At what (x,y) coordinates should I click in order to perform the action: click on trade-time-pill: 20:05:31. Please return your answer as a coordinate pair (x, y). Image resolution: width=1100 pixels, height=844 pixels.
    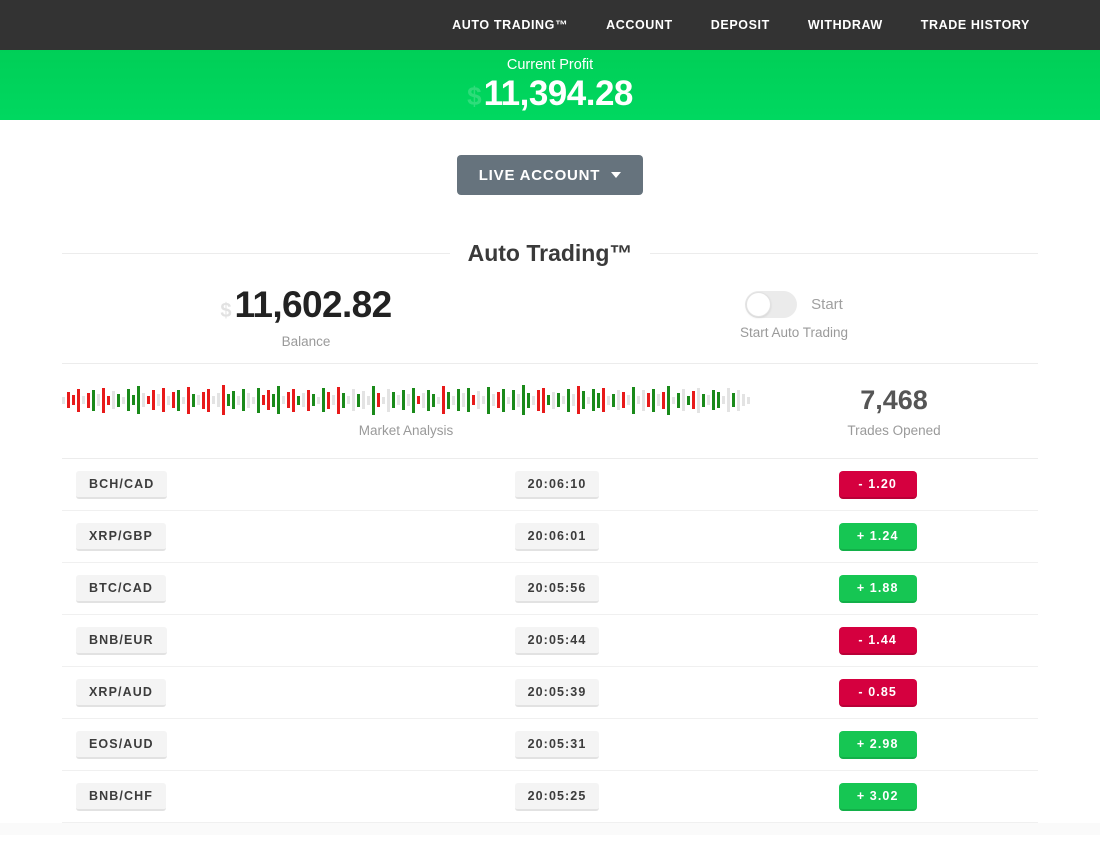
    Looking at the image, I should click on (557, 744).